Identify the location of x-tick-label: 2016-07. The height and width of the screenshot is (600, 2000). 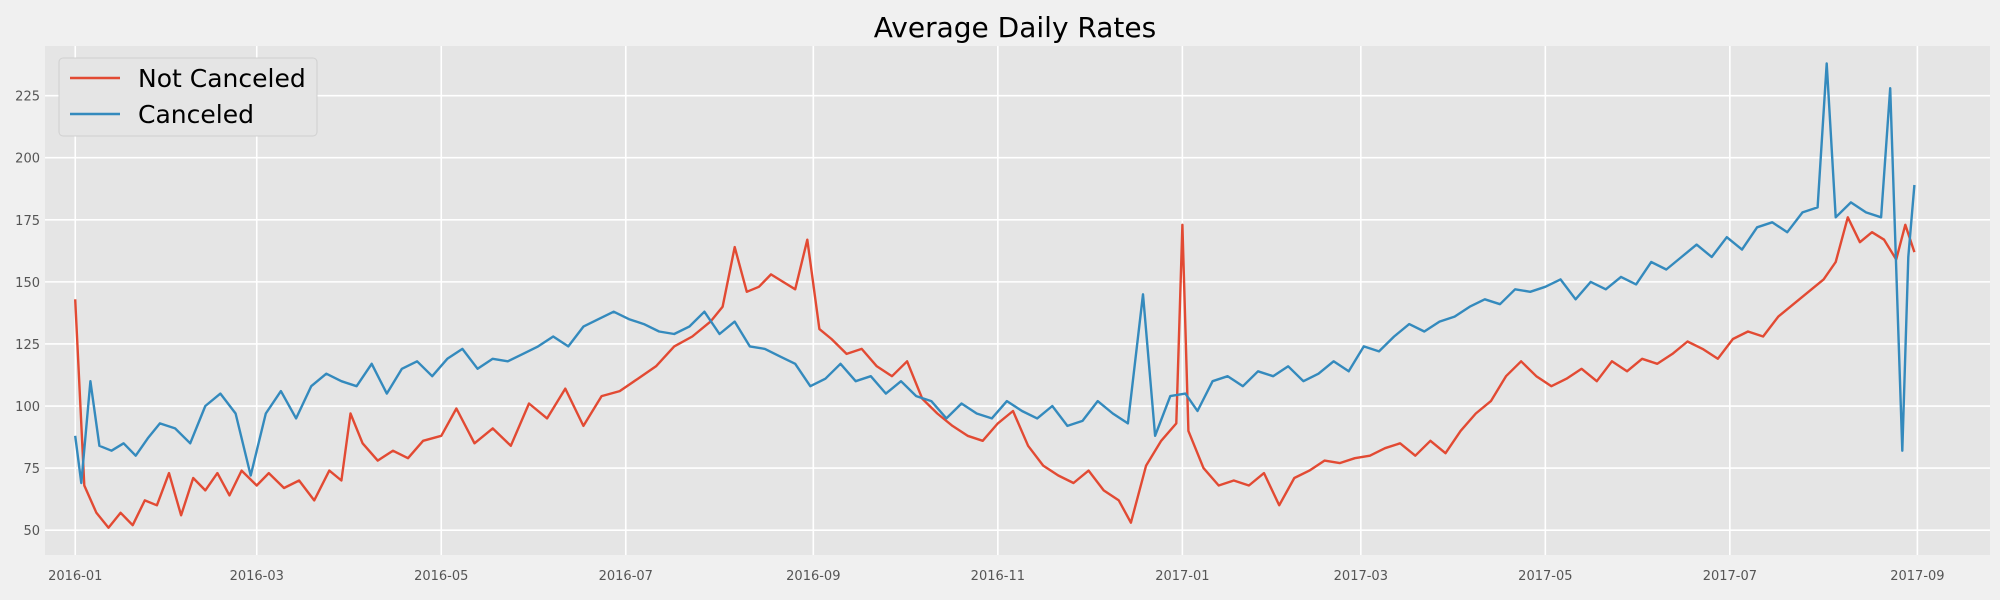
(626, 576).